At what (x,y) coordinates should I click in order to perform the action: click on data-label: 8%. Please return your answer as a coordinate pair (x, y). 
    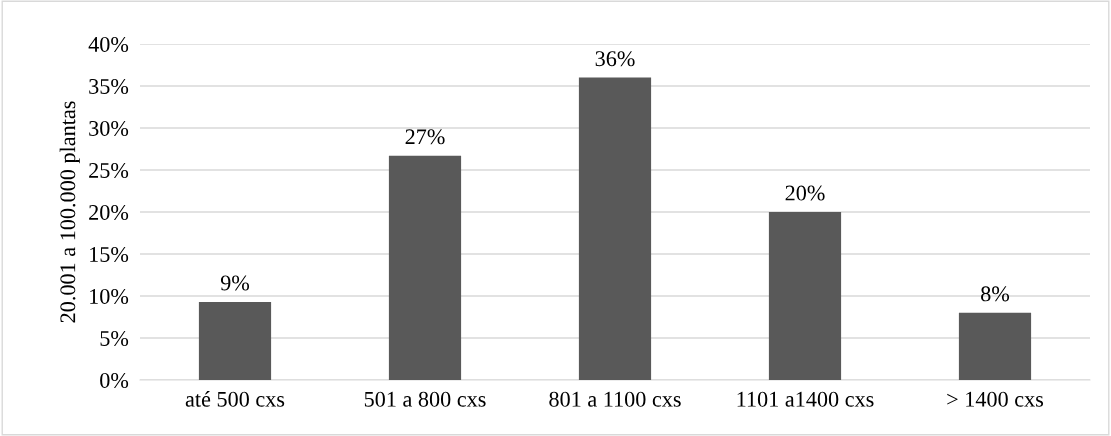
    Looking at the image, I should click on (995, 294).